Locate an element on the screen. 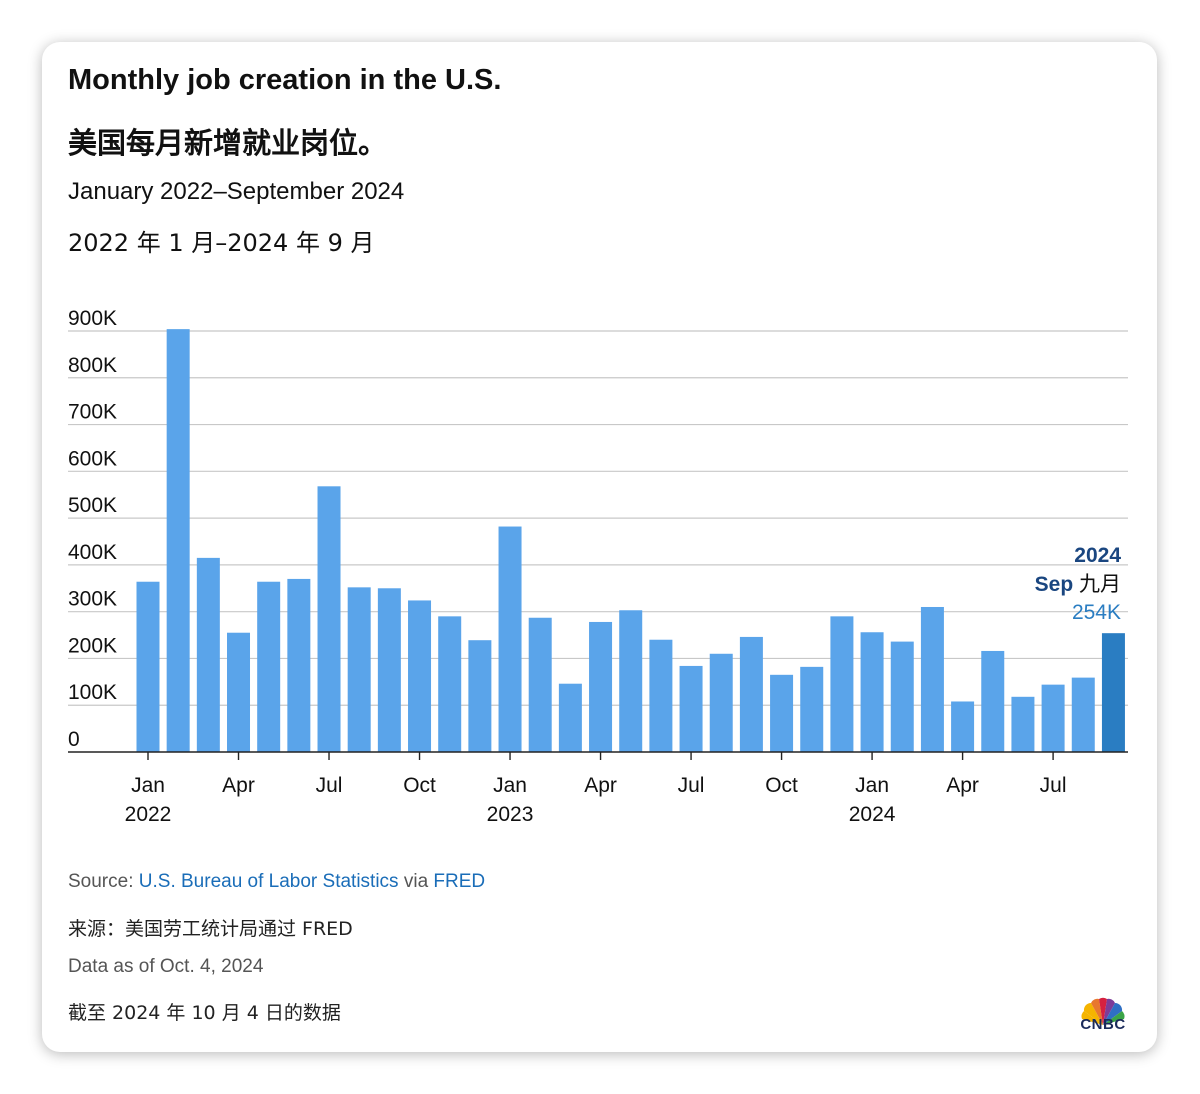 Image resolution: width=1200 pixels, height=1094 pixels. x-year-label: 2023 is located at coordinates (510, 814).